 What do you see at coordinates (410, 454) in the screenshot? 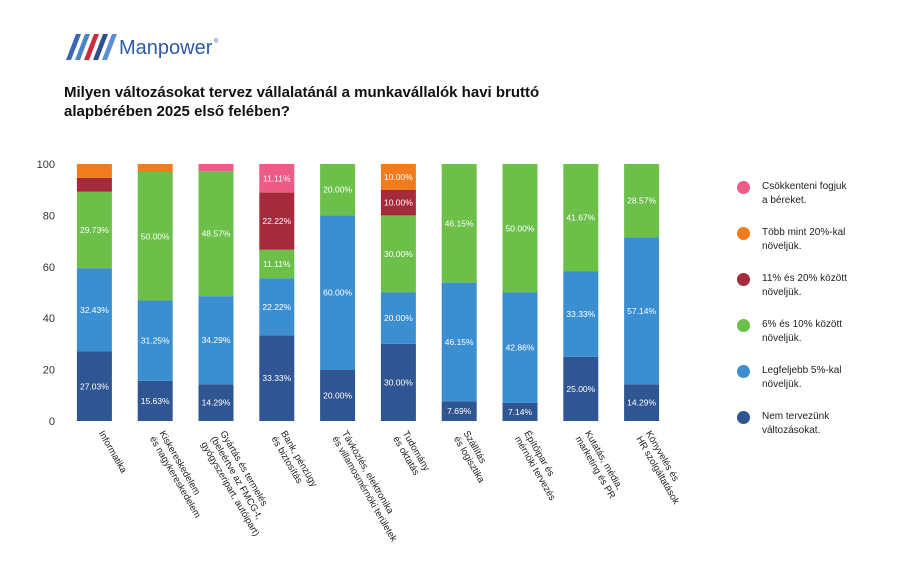
I see `x-category-label: Tudományés oktatás` at bounding box center [410, 454].